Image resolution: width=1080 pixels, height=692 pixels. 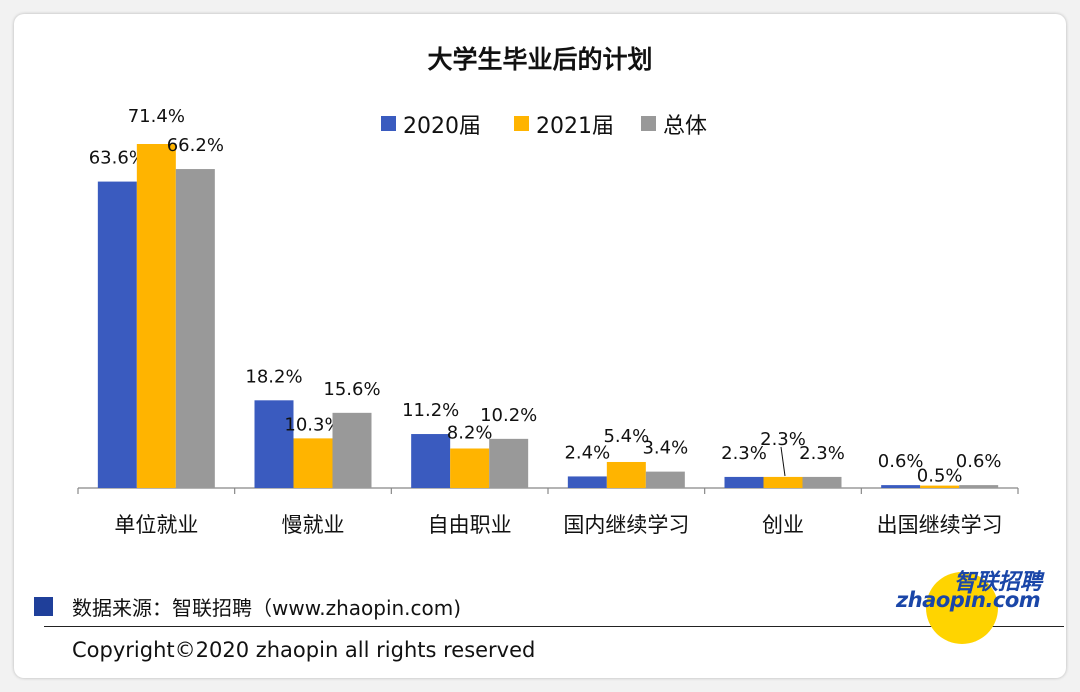 What do you see at coordinates (998, 582) in the screenshot?
I see `logo-chinese-text: 智联招聘` at bounding box center [998, 582].